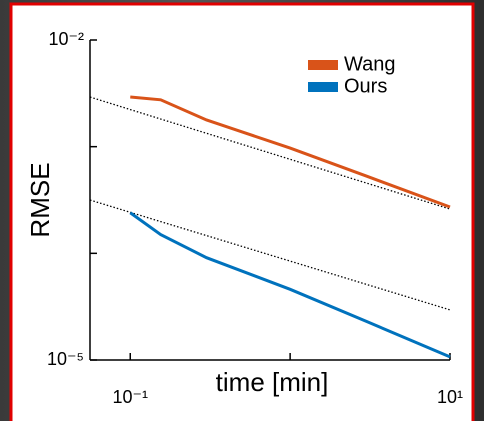  What do you see at coordinates (130, 397) in the screenshot?
I see `x-tick-label: 10⁻¹` at bounding box center [130, 397].